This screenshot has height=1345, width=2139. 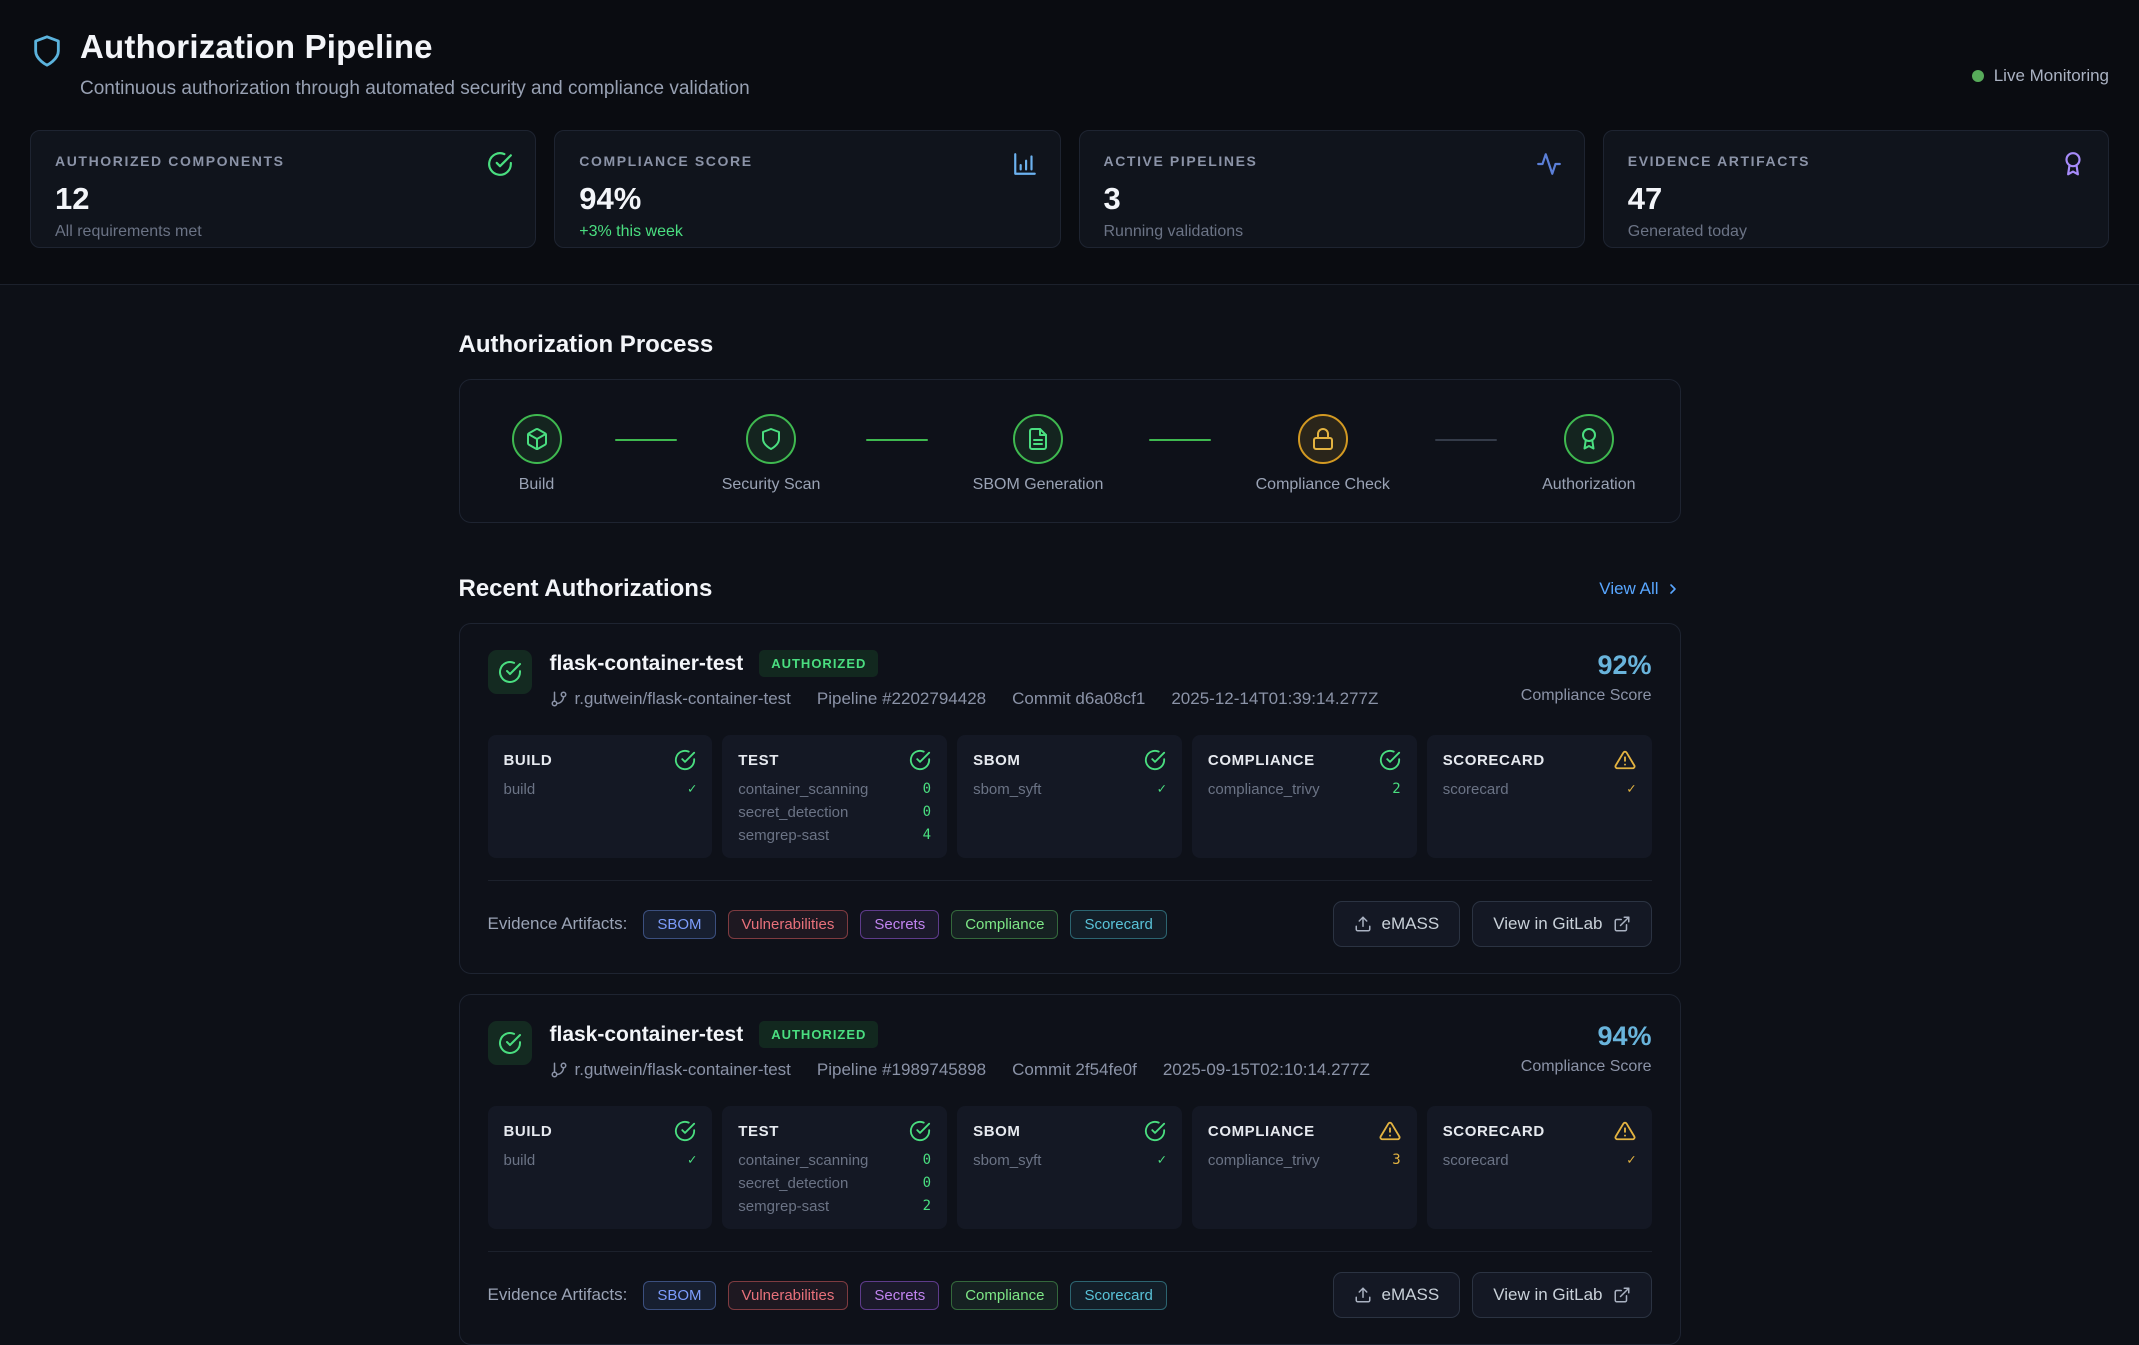 I want to click on stage-check-row: semgrep-sast 2, so click(x=835, y=1206).